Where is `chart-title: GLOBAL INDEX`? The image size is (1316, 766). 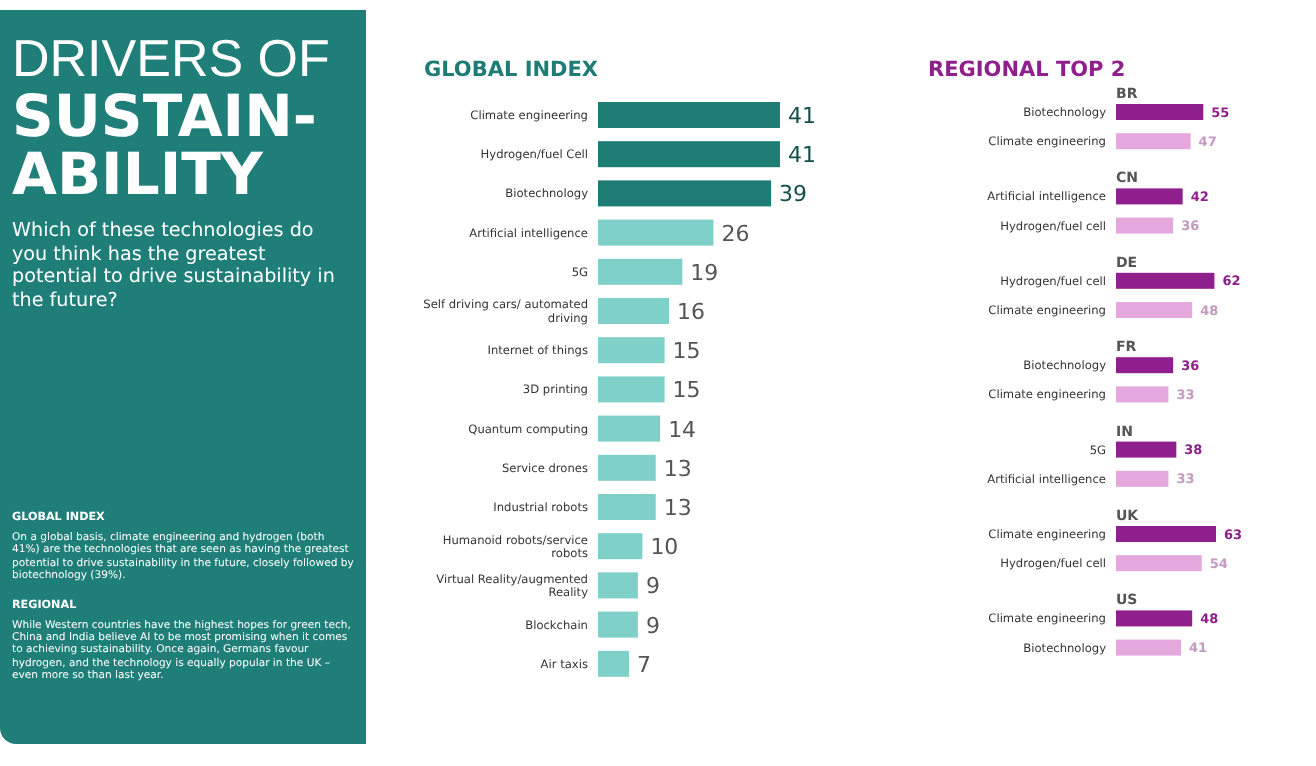 chart-title: GLOBAL INDEX is located at coordinates (511, 70).